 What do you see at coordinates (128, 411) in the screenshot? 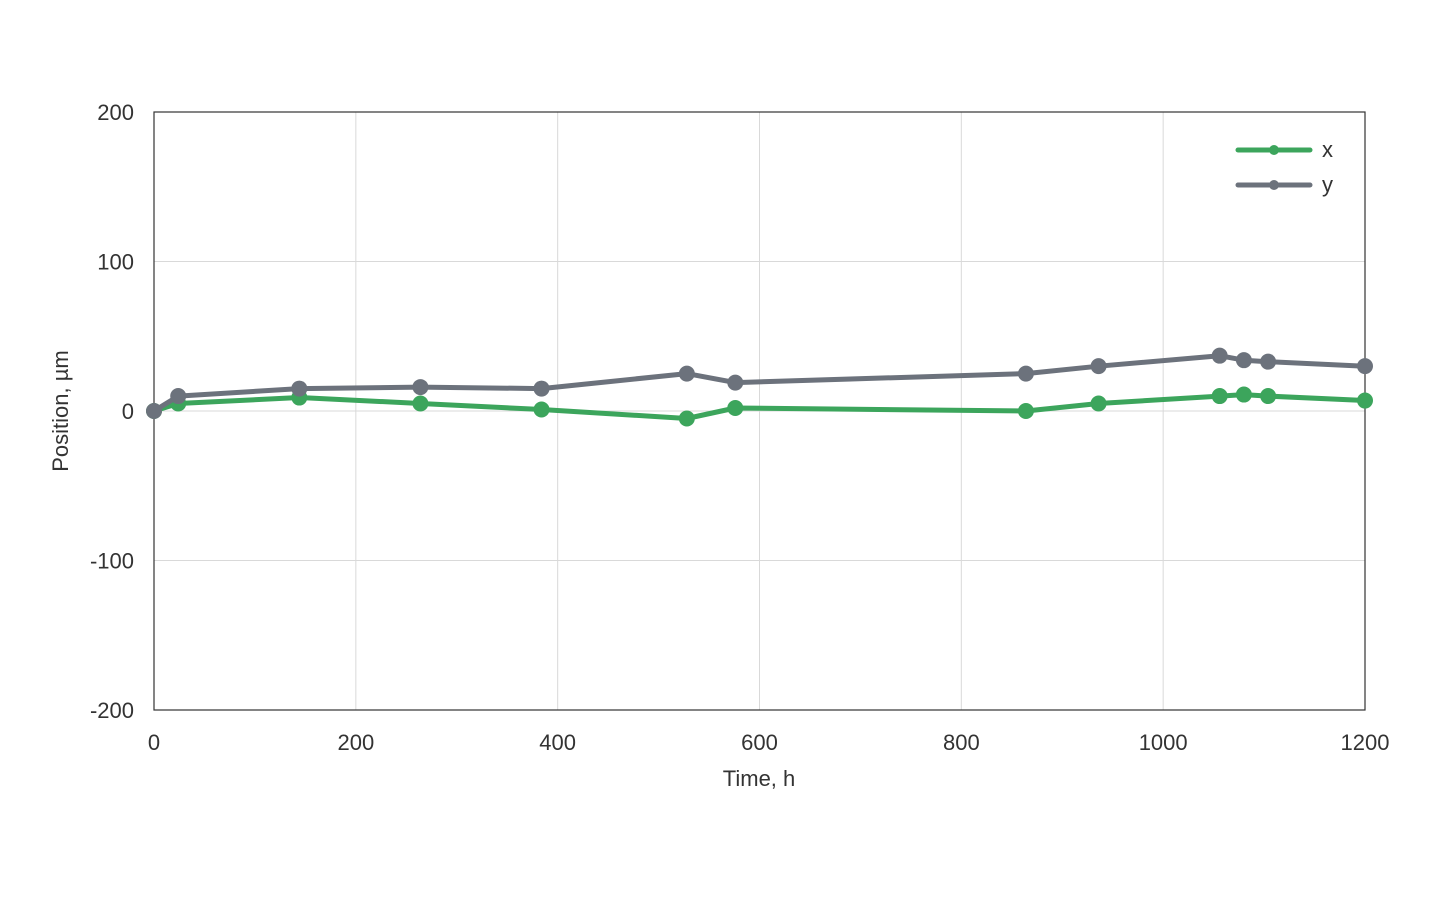
I see `y-tick-label: 0` at bounding box center [128, 411].